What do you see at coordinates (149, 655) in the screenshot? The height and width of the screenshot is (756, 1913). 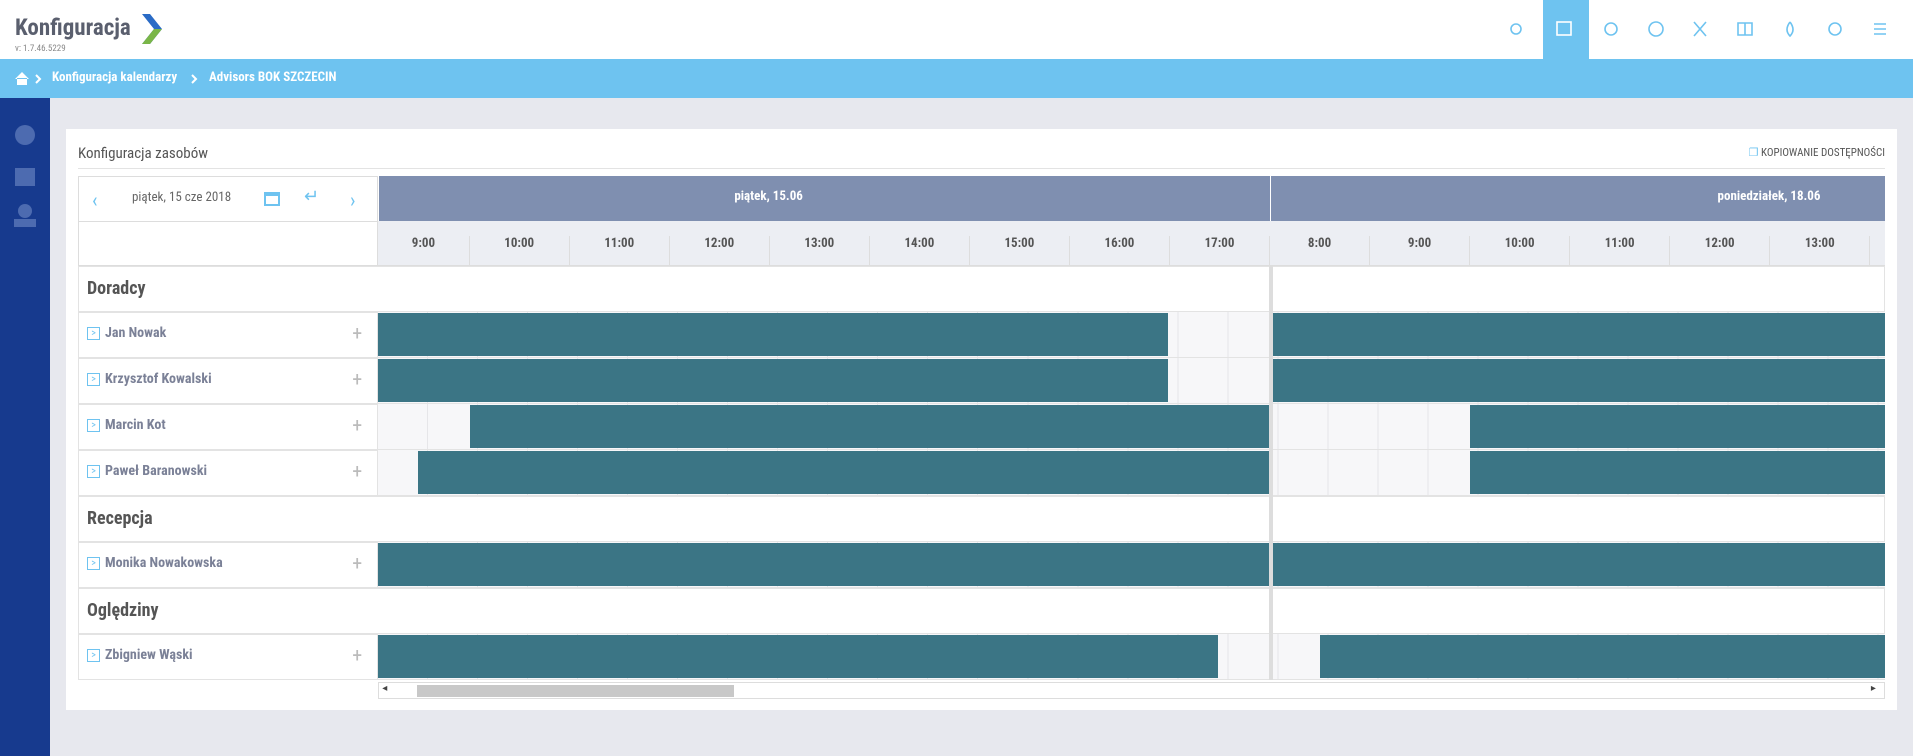 I see `resource-name: Zbigniew Wąski` at bounding box center [149, 655].